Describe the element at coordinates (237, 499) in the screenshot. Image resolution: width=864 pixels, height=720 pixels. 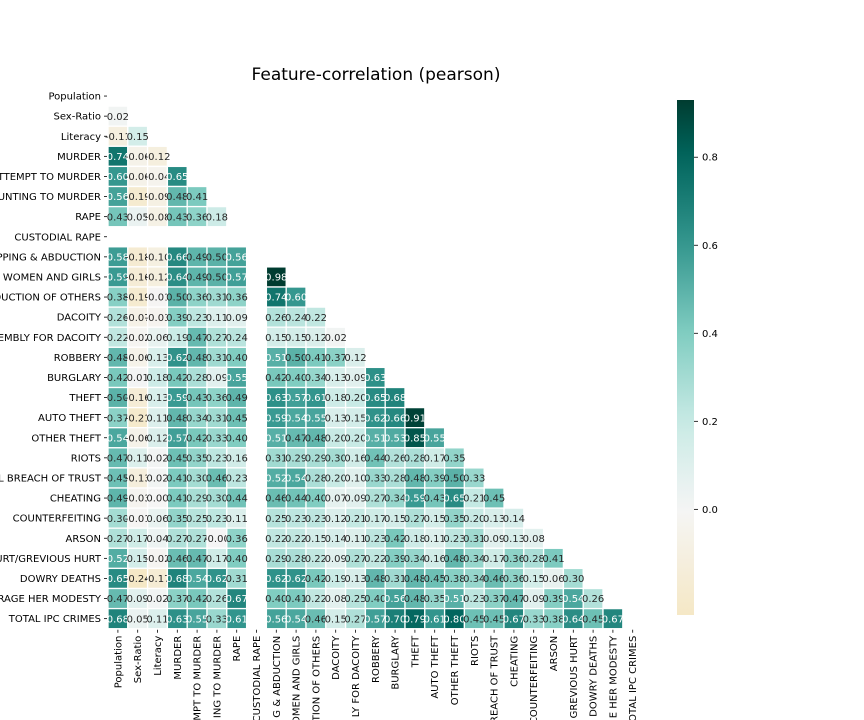
I see `cell-value-label: 0.44` at that location.